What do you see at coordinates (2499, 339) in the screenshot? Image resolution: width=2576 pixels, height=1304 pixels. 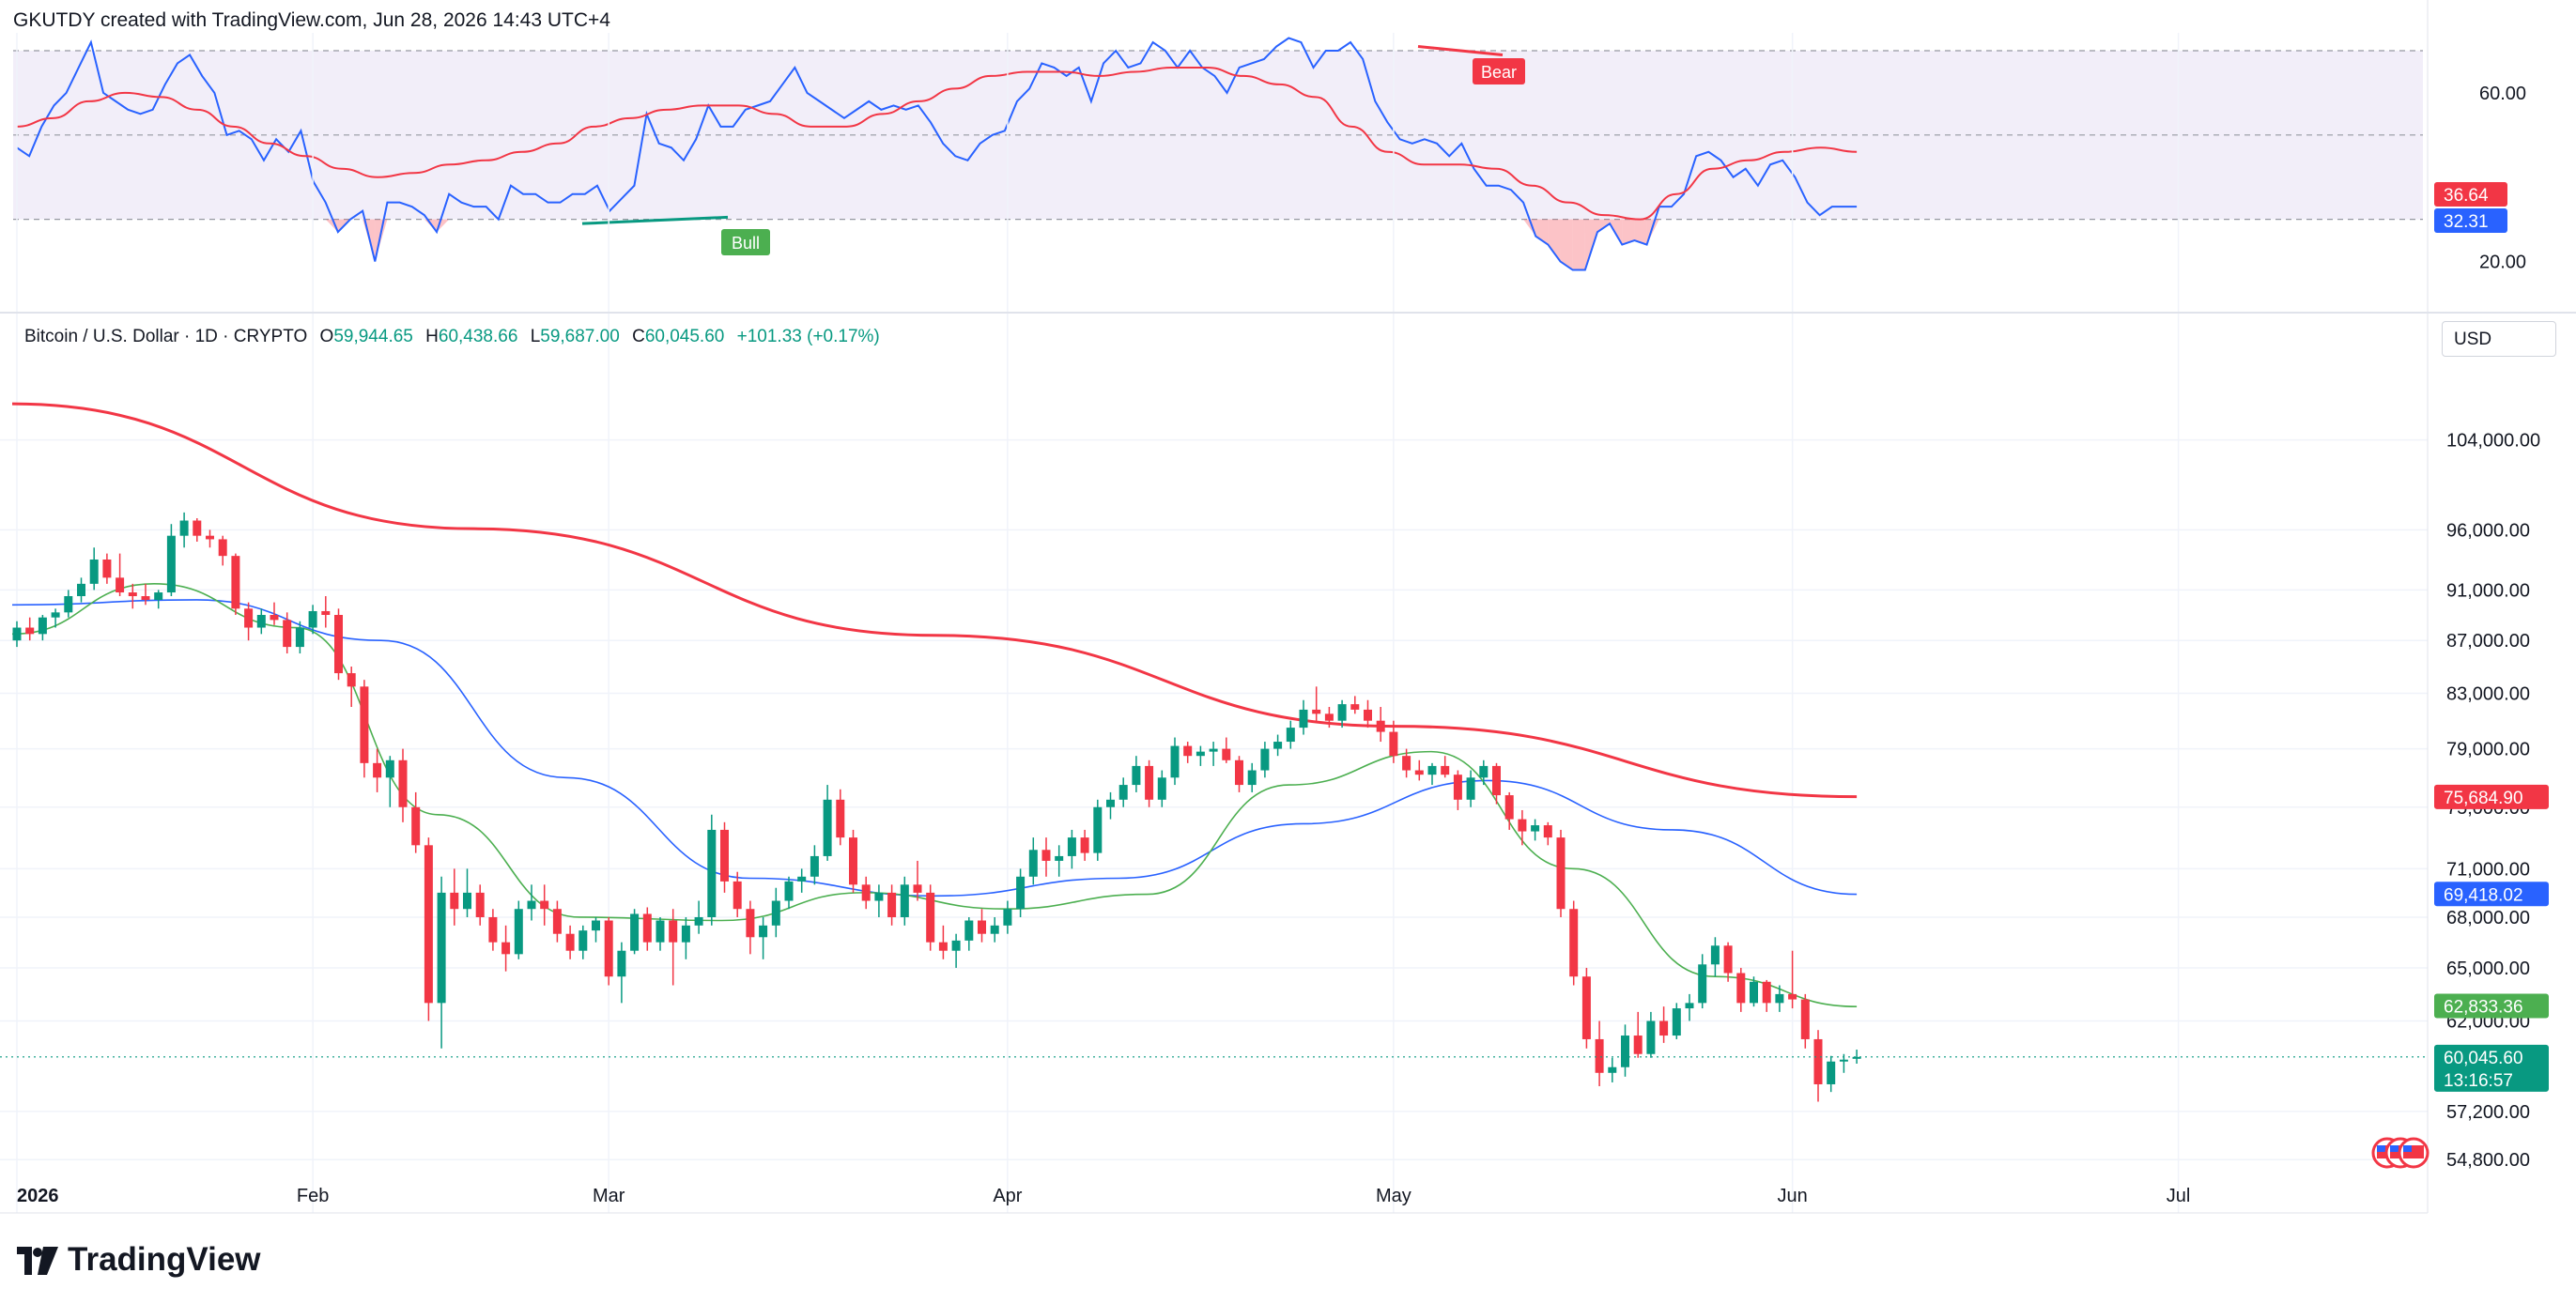 I see `currency-button: USD` at bounding box center [2499, 339].